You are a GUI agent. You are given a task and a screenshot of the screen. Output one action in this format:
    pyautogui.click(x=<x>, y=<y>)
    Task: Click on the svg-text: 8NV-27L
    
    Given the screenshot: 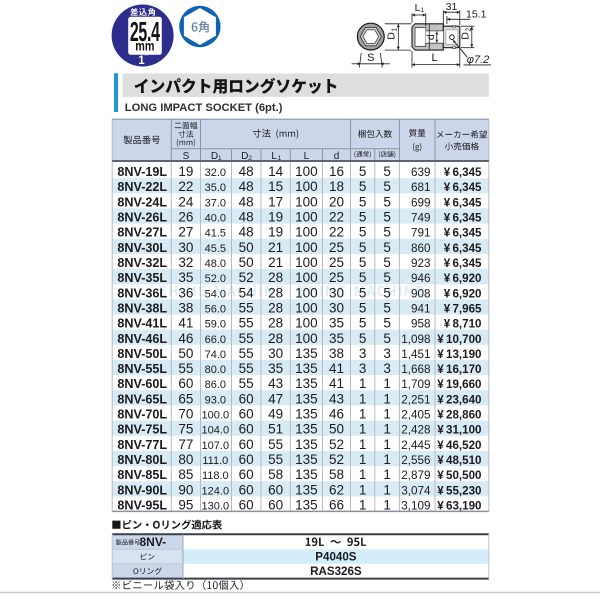 What is the action you would take?
    pyautogui.click(x=142, y=233)
    